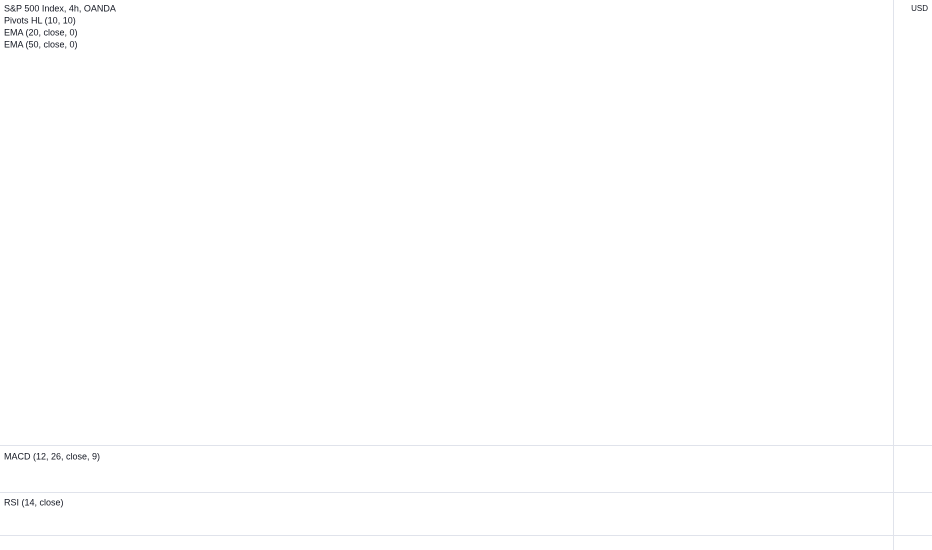 Image resolution: width=932 pixels, height=550 pixels. Describe the element at coordinates (60, 8) in the screenshot. I see `chart-title: S&P 500 Index, 4h, OANDA` at that location.